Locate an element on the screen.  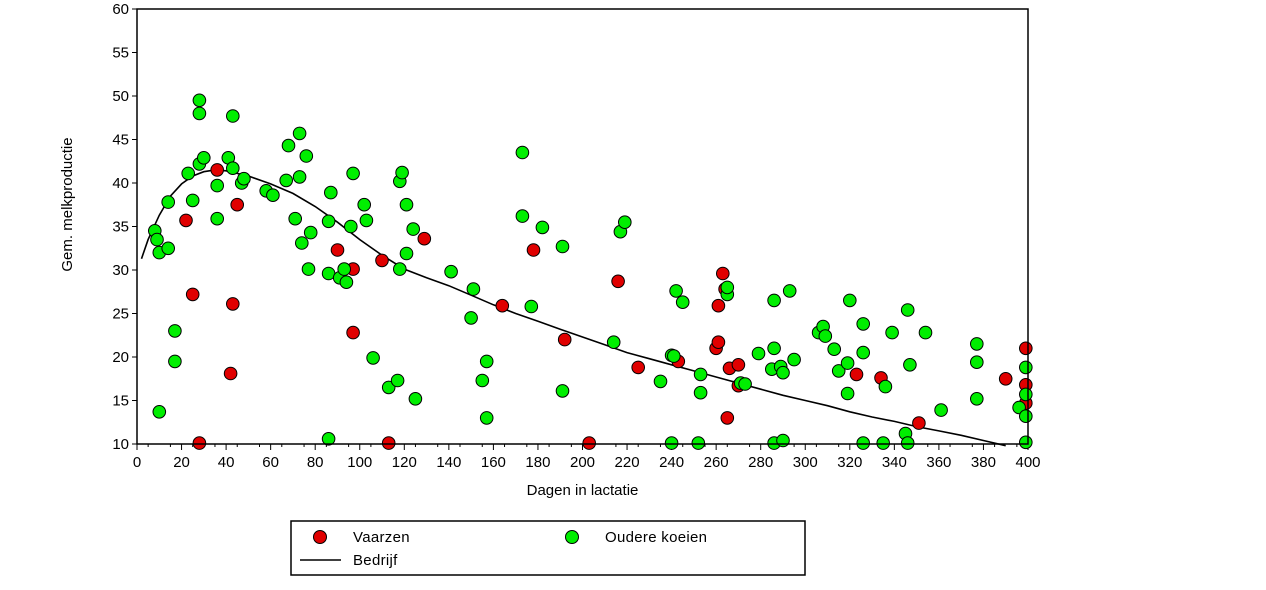
y-tick-label: 40 is located at coordinates (120, 183).